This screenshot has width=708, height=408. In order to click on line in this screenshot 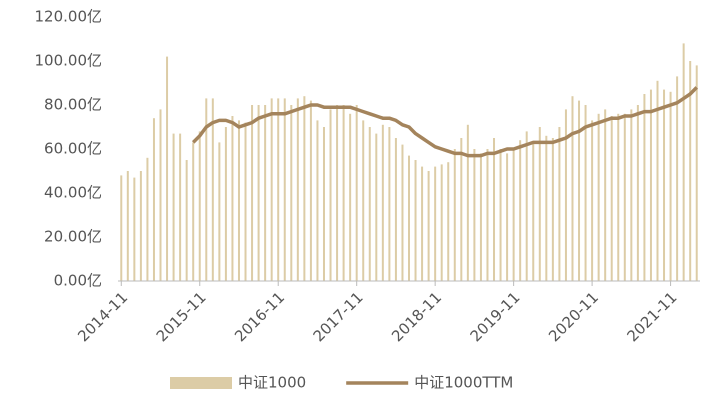, I will do `click(444, 122)`.